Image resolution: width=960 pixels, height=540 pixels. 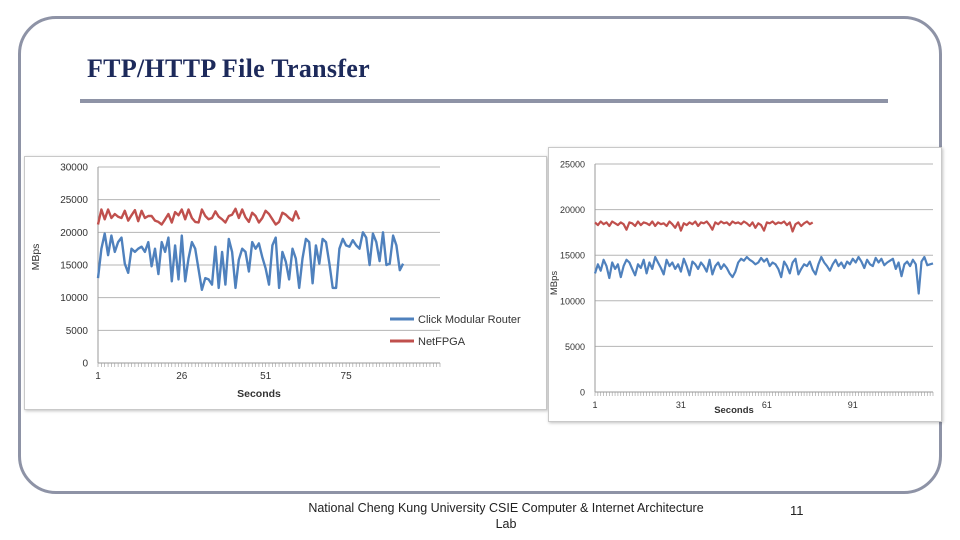 I want to click on legend-label: NetFPGA, so click(x=442, y=342).